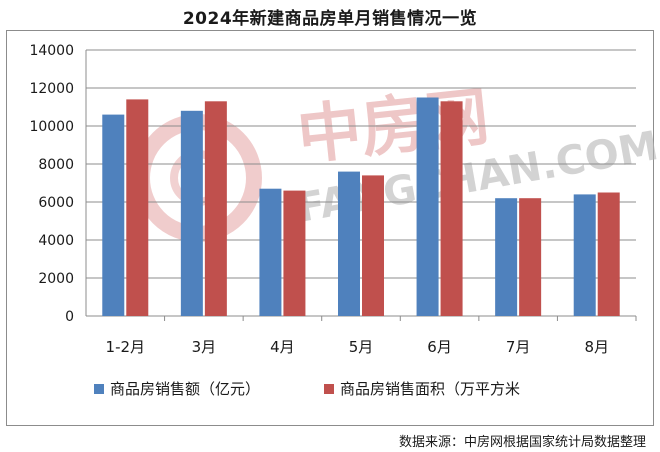 The image size is (660, 452). Describe the element at coordinates (56, 165) in the screenshot. I see `y-tick-label: 8000` at that location.